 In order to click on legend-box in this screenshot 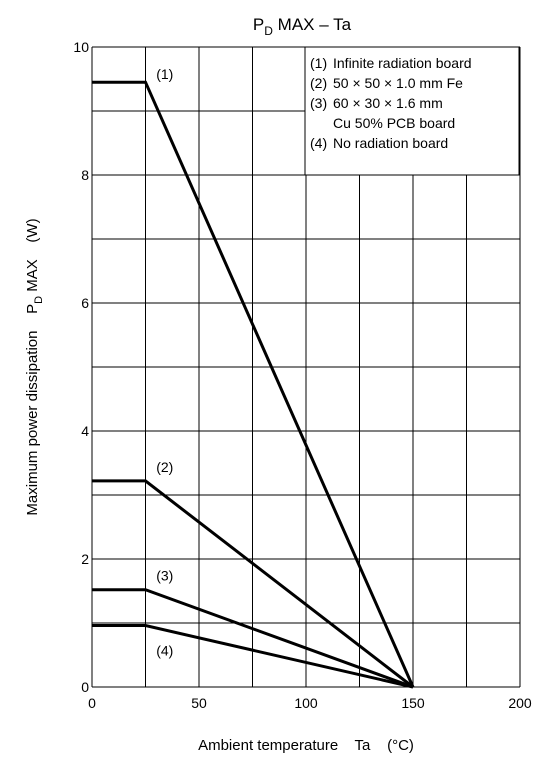, I will do `click(412, 111)`.